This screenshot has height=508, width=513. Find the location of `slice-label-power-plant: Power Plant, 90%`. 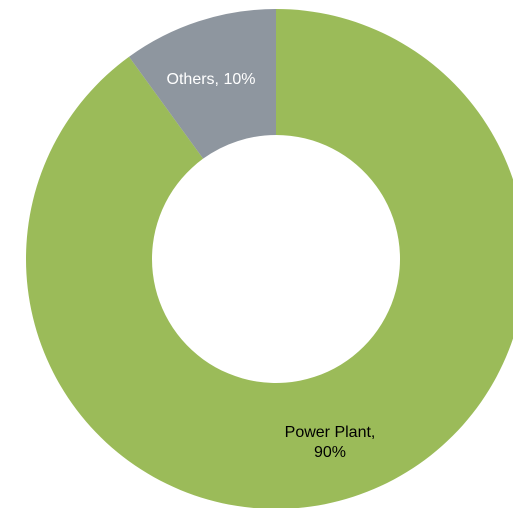

slice-label-power-plant: Power Plant, 90% is located at coordinates (330, 442).